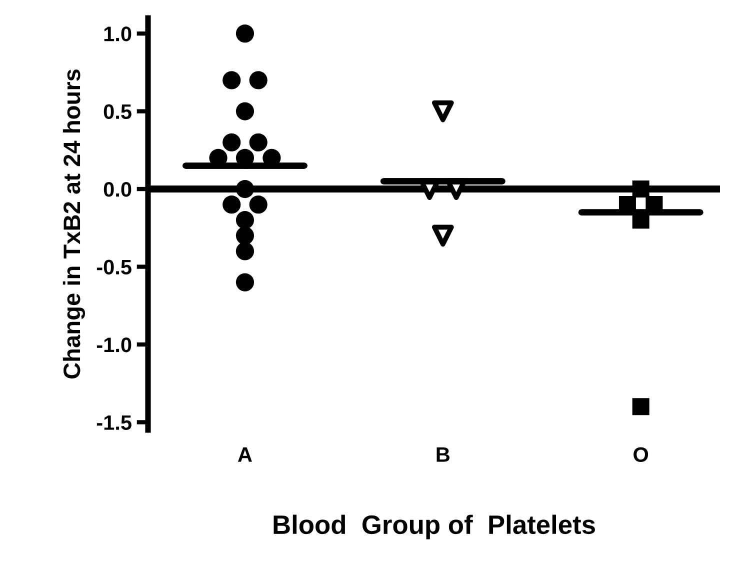  I want to click on y-tick-label: -0.5, so click(114, 267).